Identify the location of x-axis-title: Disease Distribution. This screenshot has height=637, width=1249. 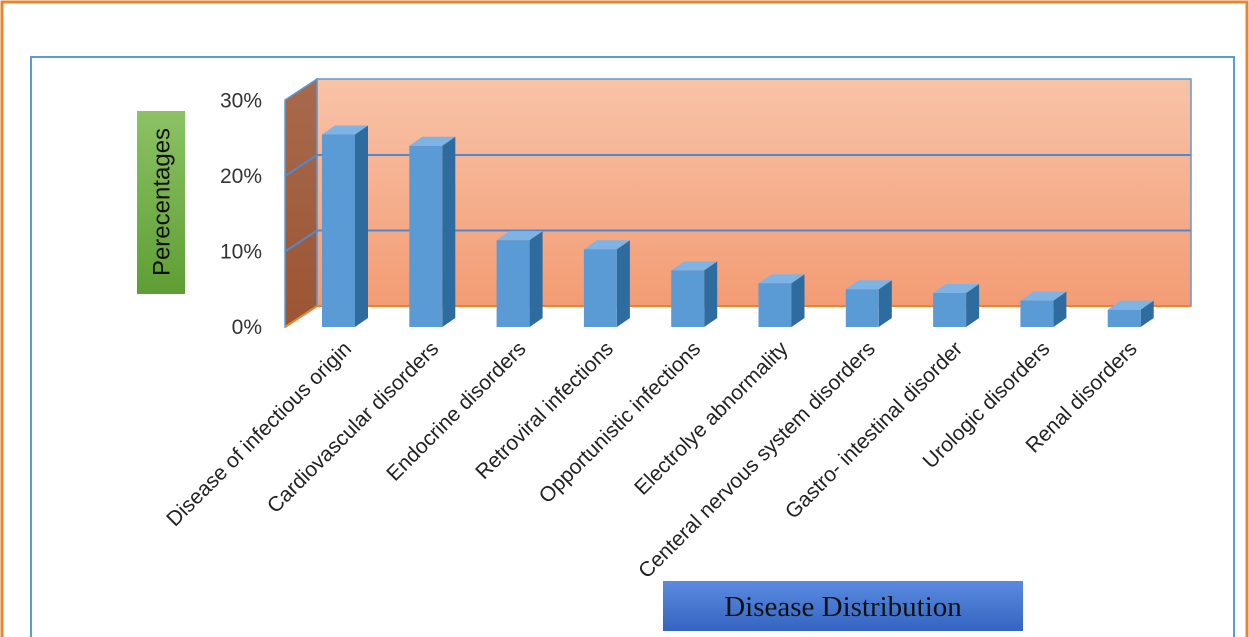
(843, 607).